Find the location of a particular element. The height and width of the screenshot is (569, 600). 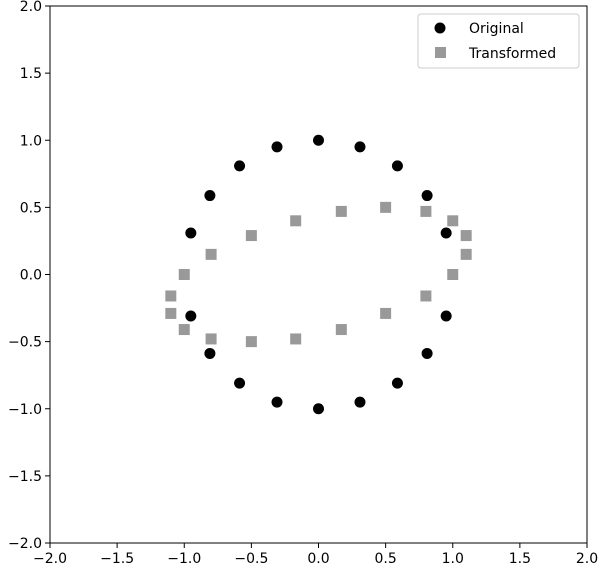

y-tick-label: 2.0 is located at coordinates (31, 7).